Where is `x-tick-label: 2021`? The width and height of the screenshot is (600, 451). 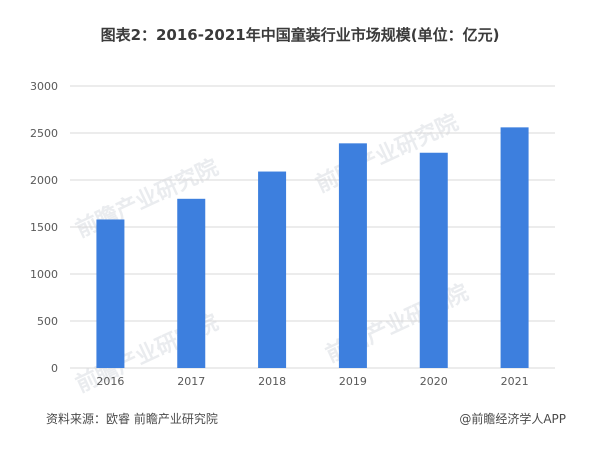 x-tick-label: 2021 is located at coordinates (515, 381).